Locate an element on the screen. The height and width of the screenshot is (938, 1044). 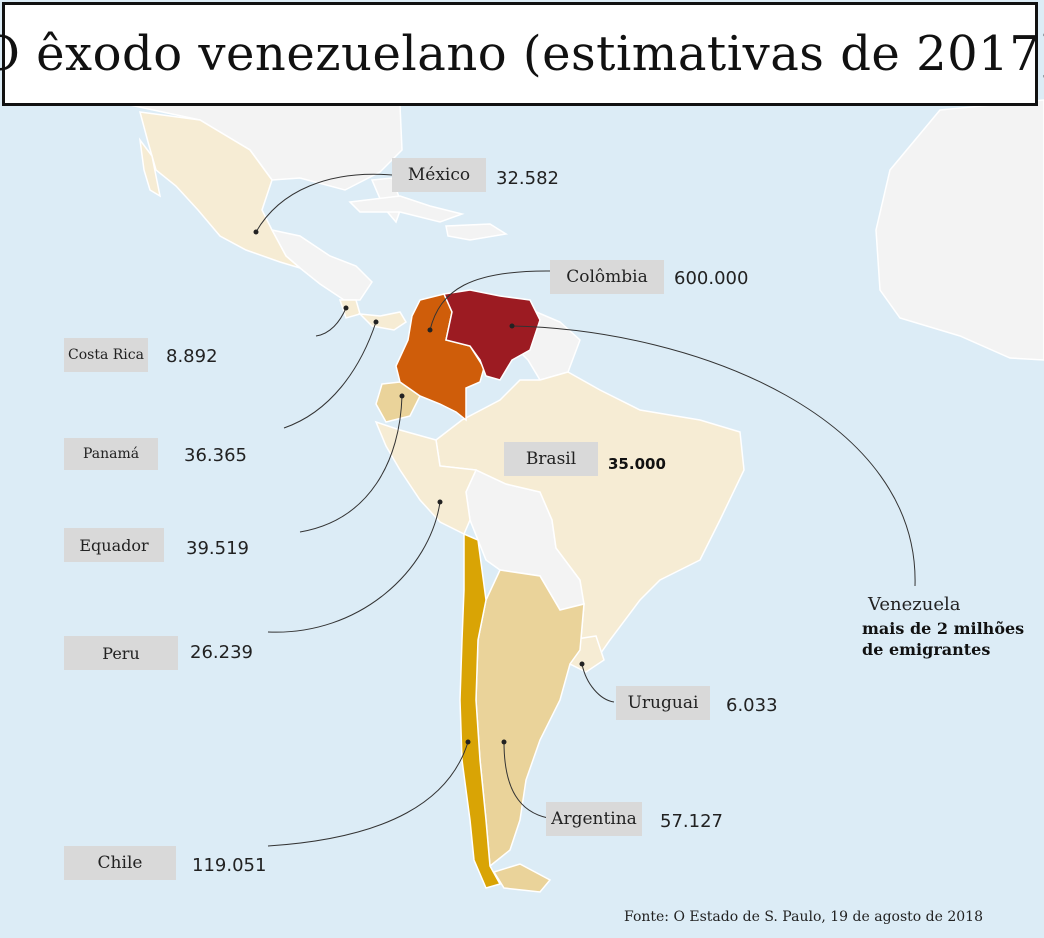
leader-chile is located at coordinates (368, 794).